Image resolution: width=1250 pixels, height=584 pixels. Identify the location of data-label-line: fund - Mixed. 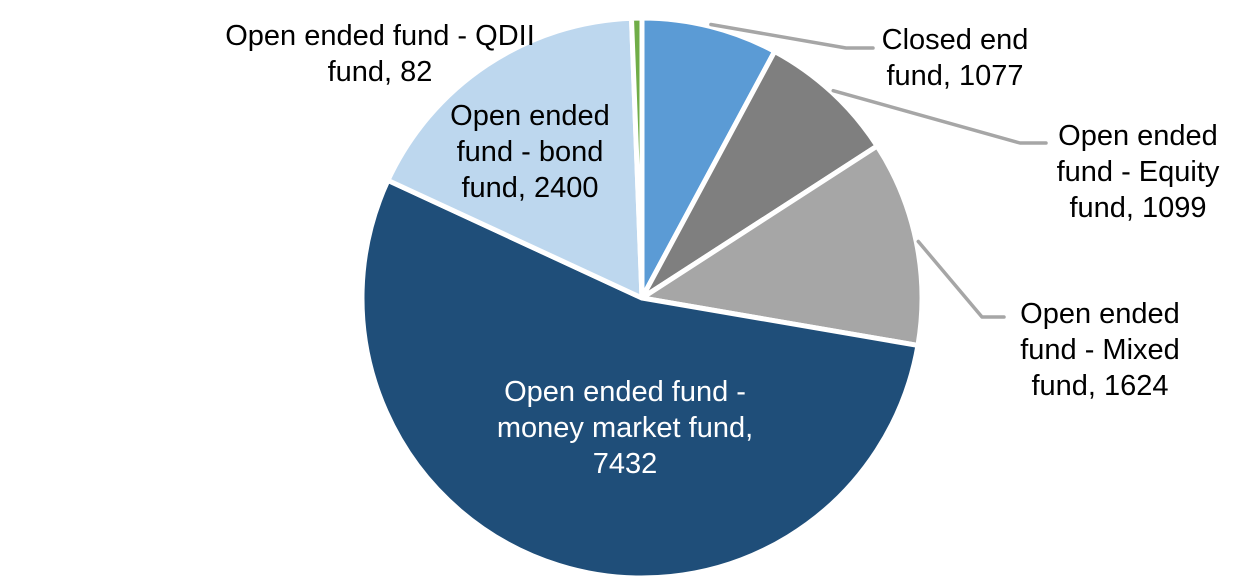
(1100, 350).